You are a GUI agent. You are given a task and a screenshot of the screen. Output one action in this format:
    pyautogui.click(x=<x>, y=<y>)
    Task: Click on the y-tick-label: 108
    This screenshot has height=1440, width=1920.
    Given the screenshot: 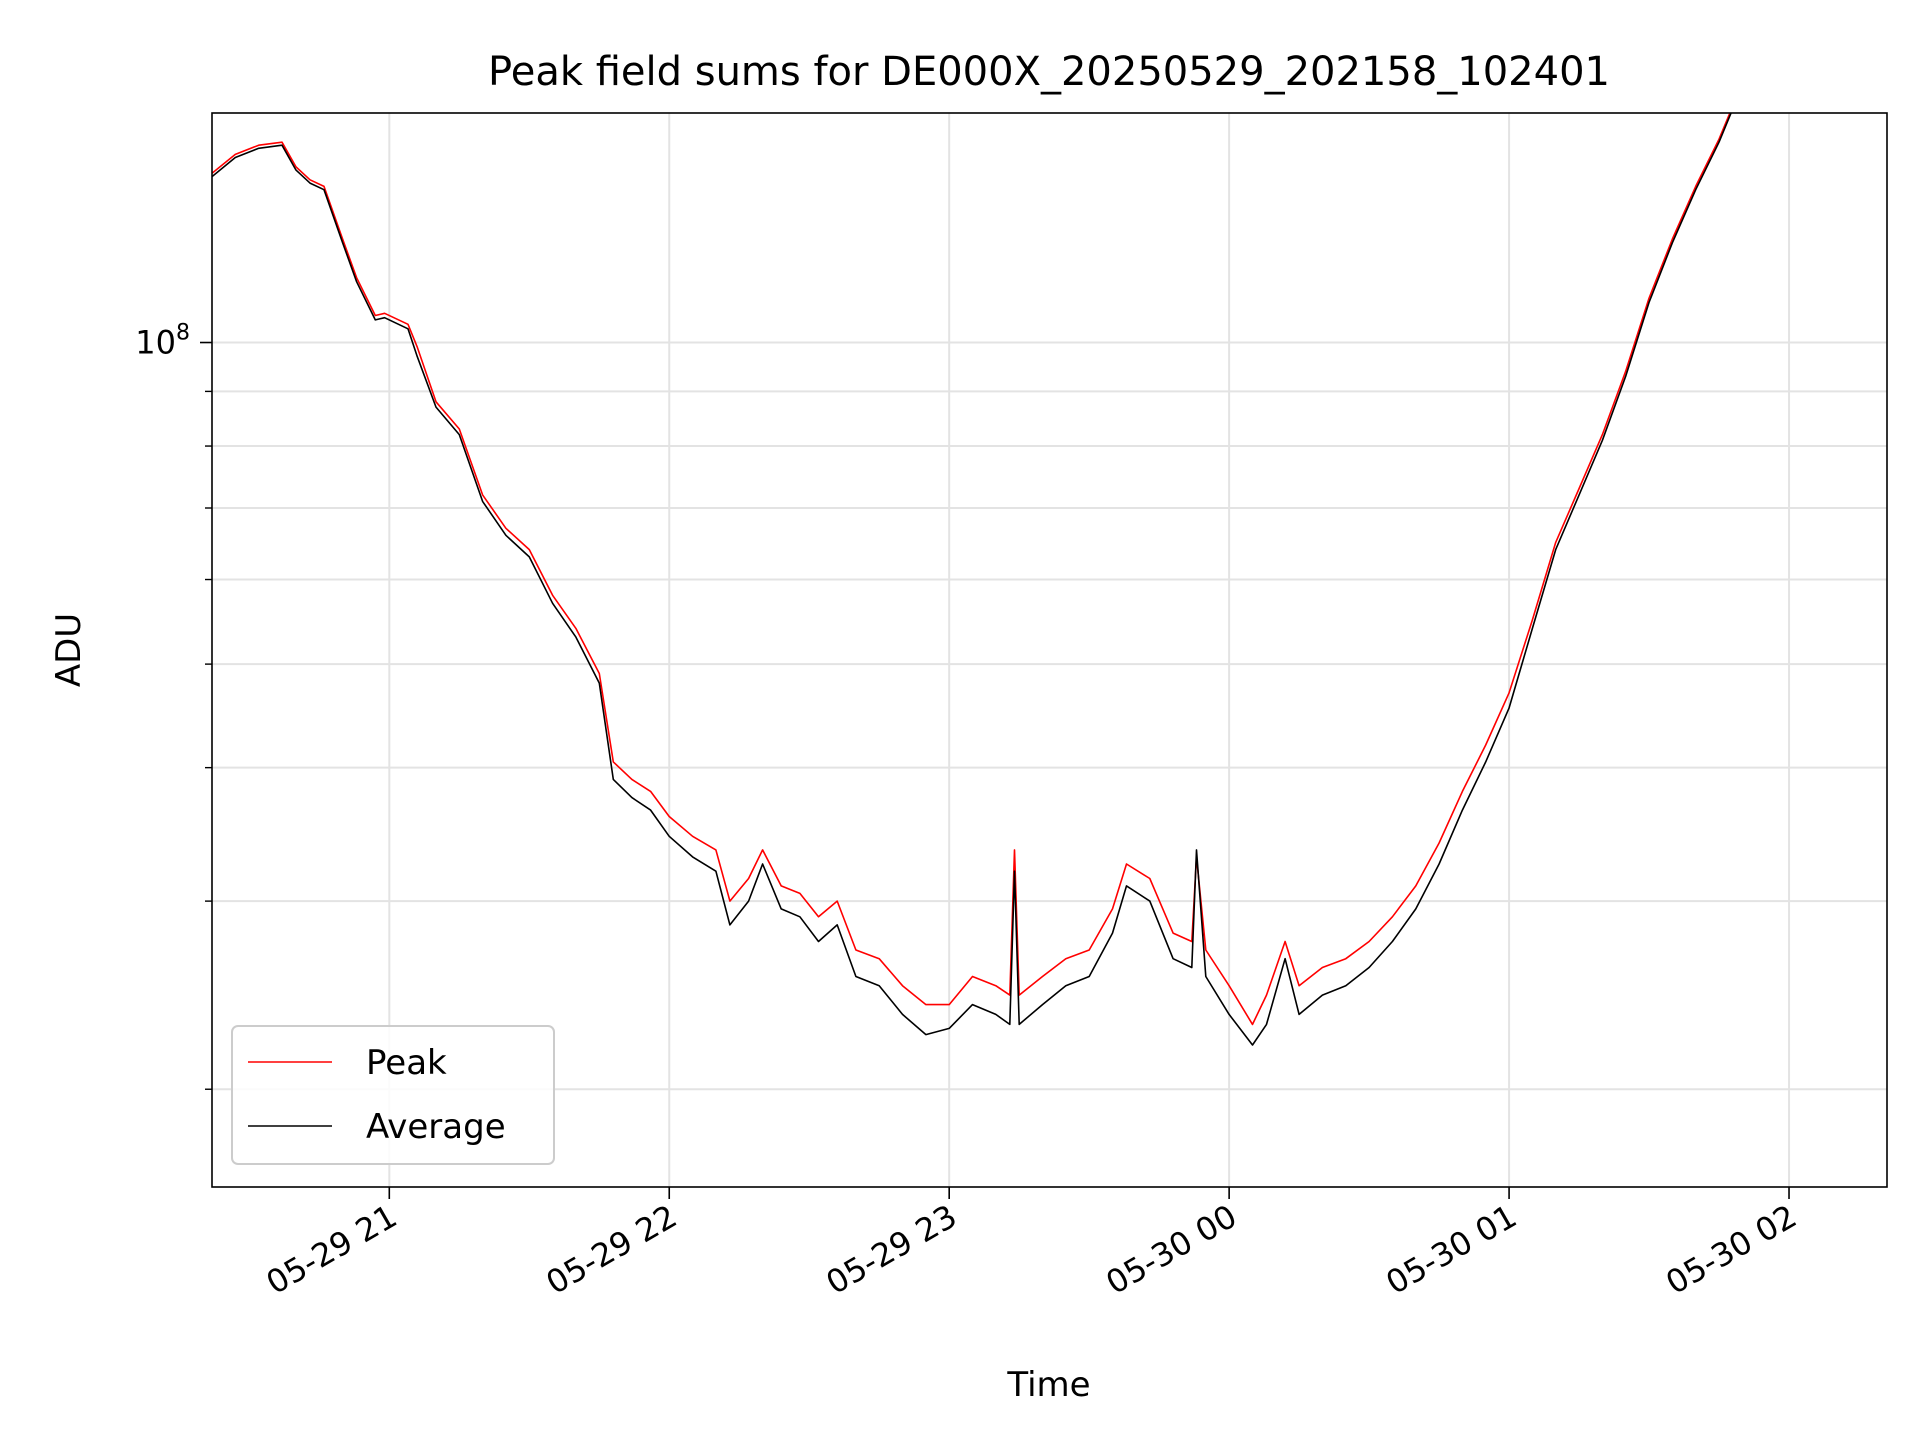 What is the action you would take?
    pyautogui.click(x=162, y=341)
    